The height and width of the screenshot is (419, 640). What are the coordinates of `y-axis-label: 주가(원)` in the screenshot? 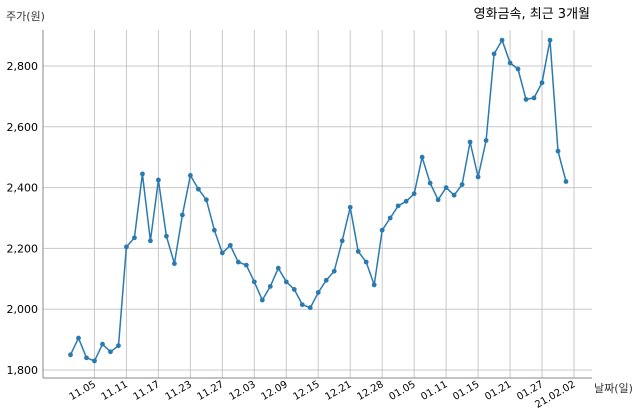 It's located at (25, 16).